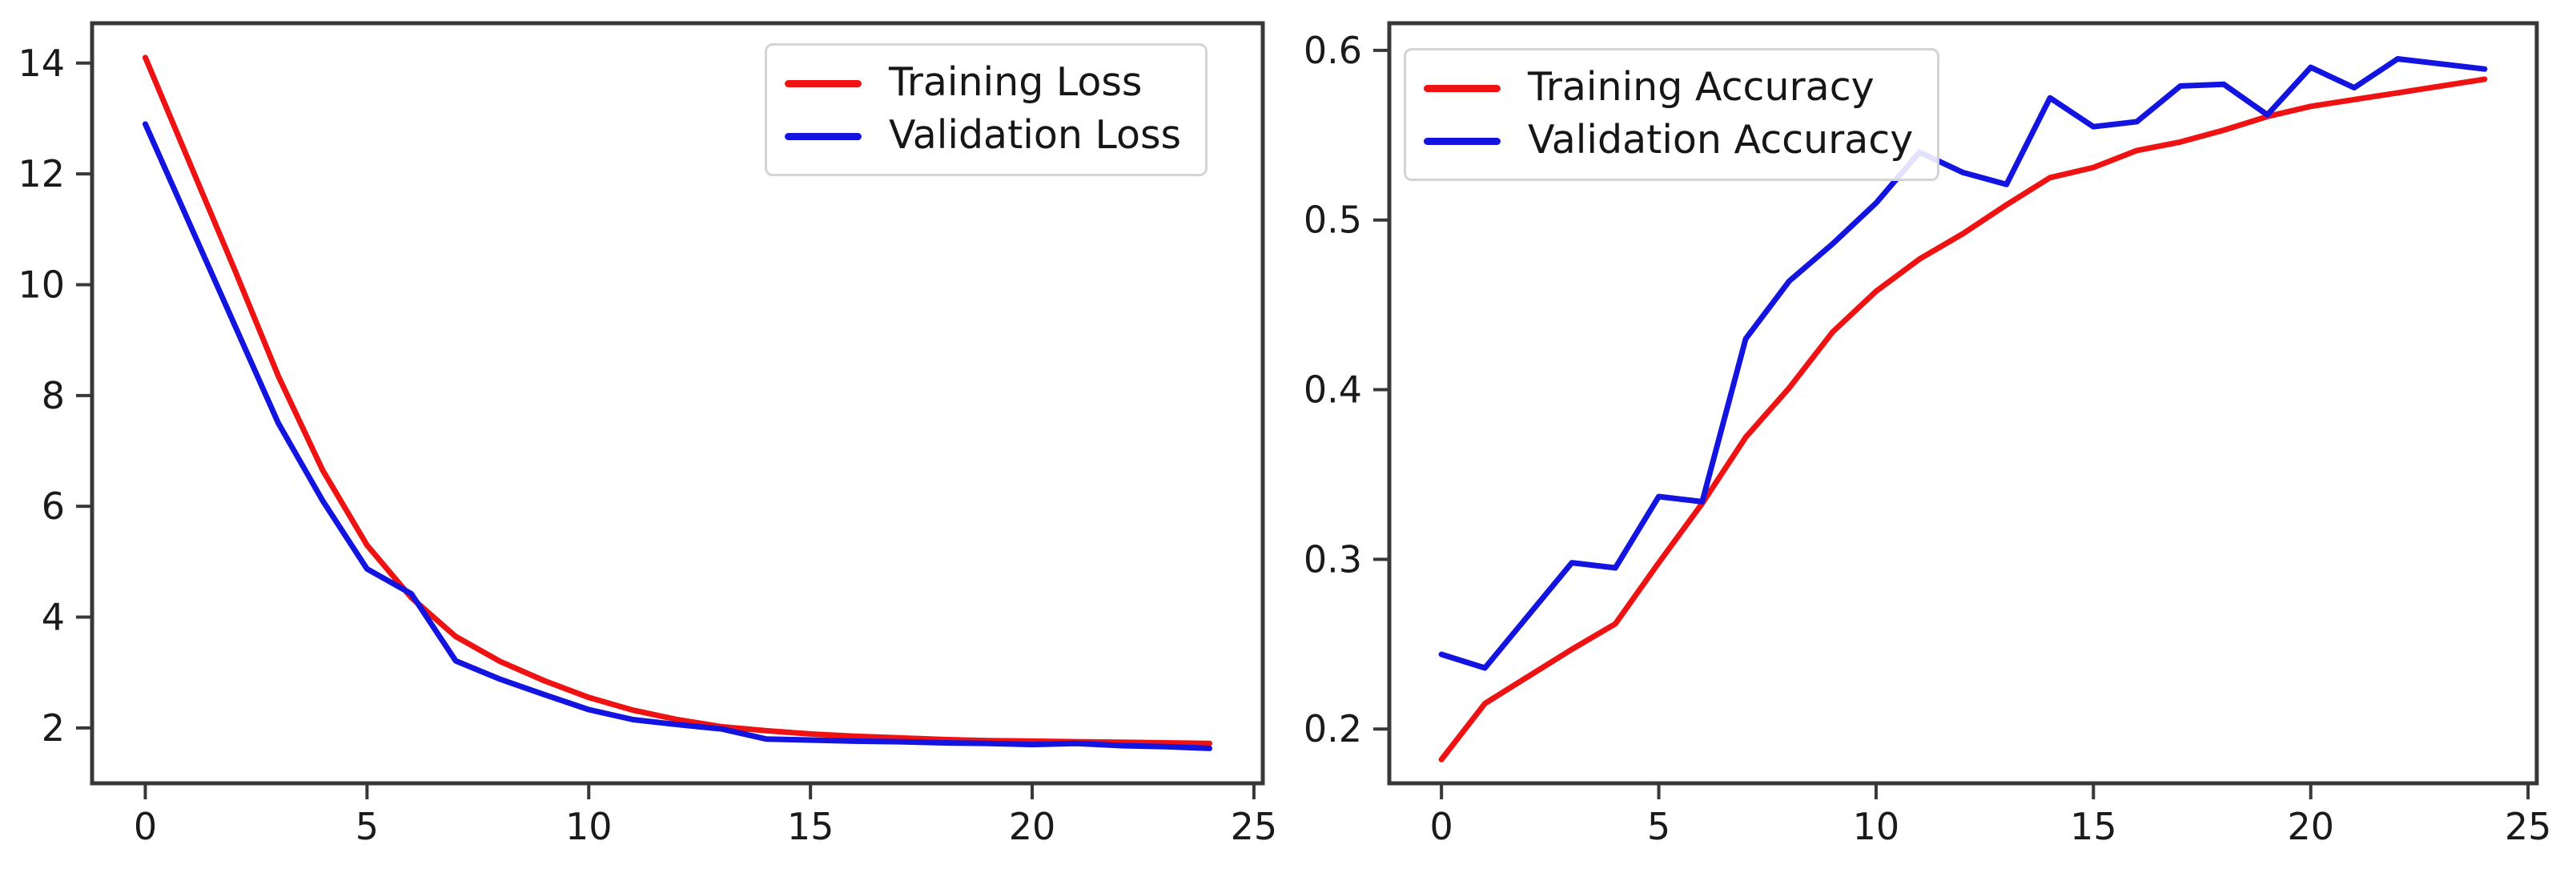 The width and height of the screenshot is (2576, 873). I want to click on legend-item-validation-loss: Validation Loss, so click(982, 136).